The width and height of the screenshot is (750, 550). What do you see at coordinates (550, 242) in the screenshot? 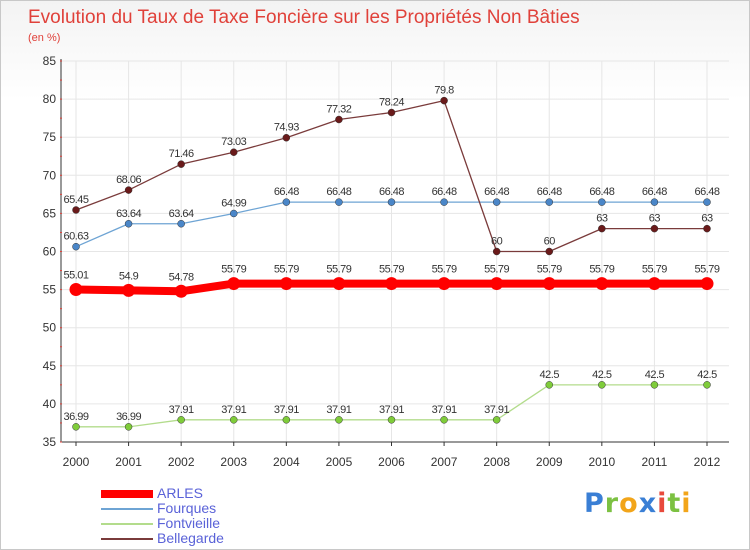
I see `data-label-bellegarde: 60` at bounding box center [550, 242].